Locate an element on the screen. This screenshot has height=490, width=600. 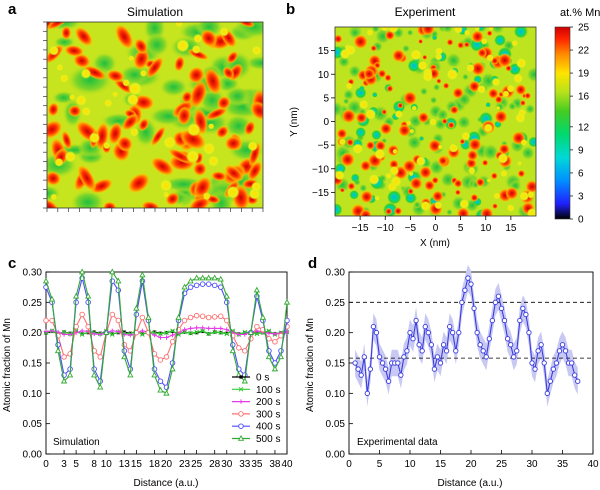
panel-d-annotation: Experimental data is located at coordinates (397, 442).